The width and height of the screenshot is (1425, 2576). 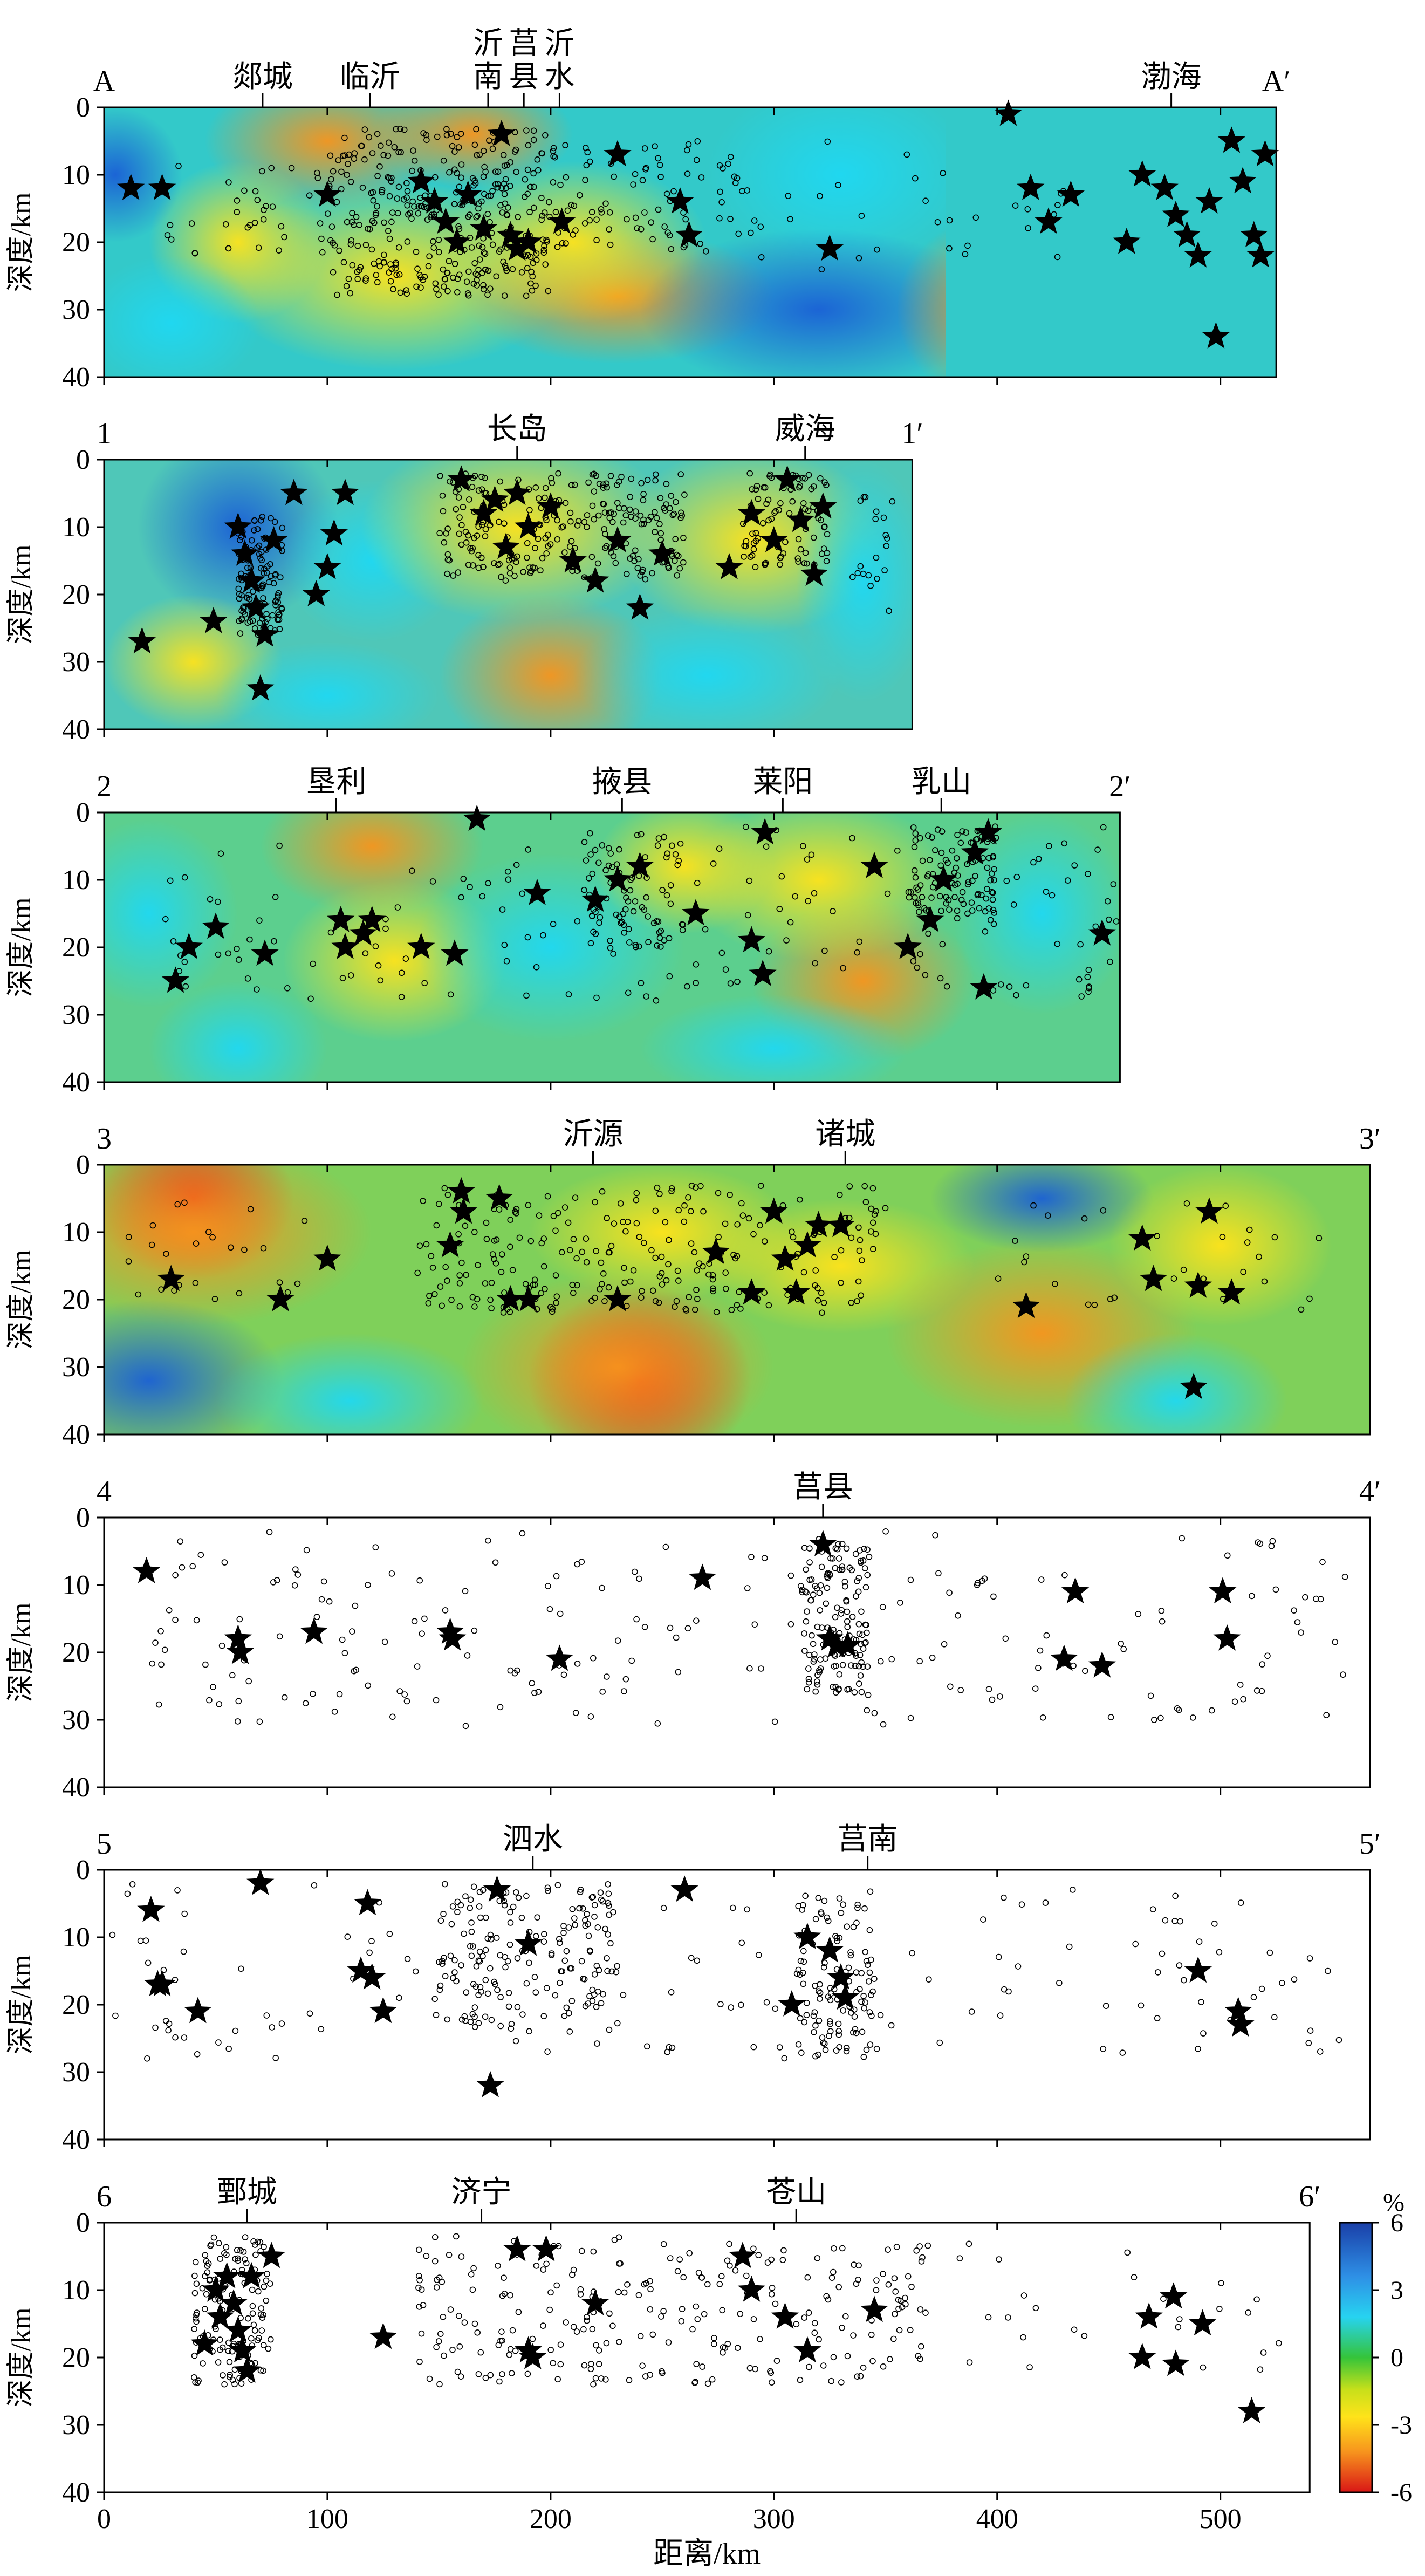 What do you see at coordinates (76, 1367) in the screenshot?
I see `y-tick-label: 30` at bounding box center [76, 1367].